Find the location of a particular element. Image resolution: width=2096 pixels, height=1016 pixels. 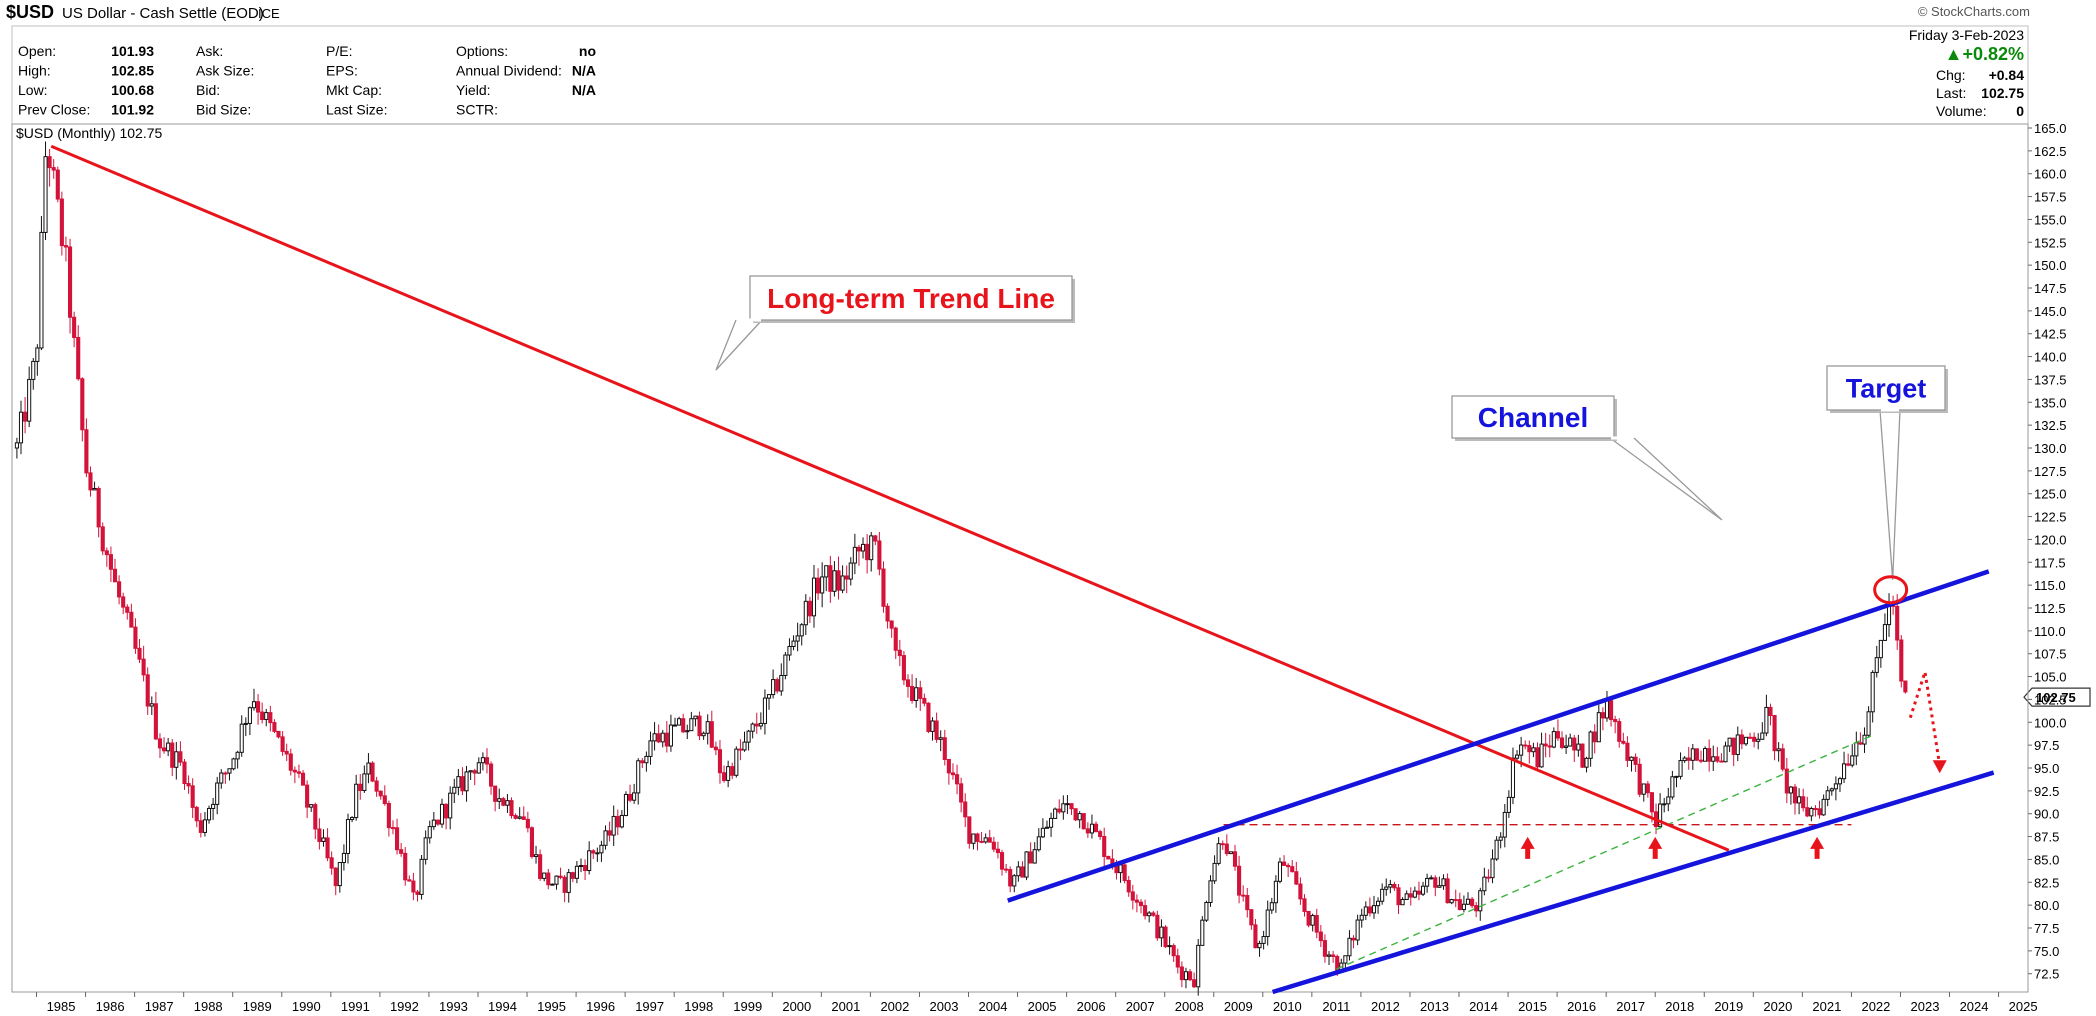

x-tick-label: 1986 is located at coordinates (110, 1006).